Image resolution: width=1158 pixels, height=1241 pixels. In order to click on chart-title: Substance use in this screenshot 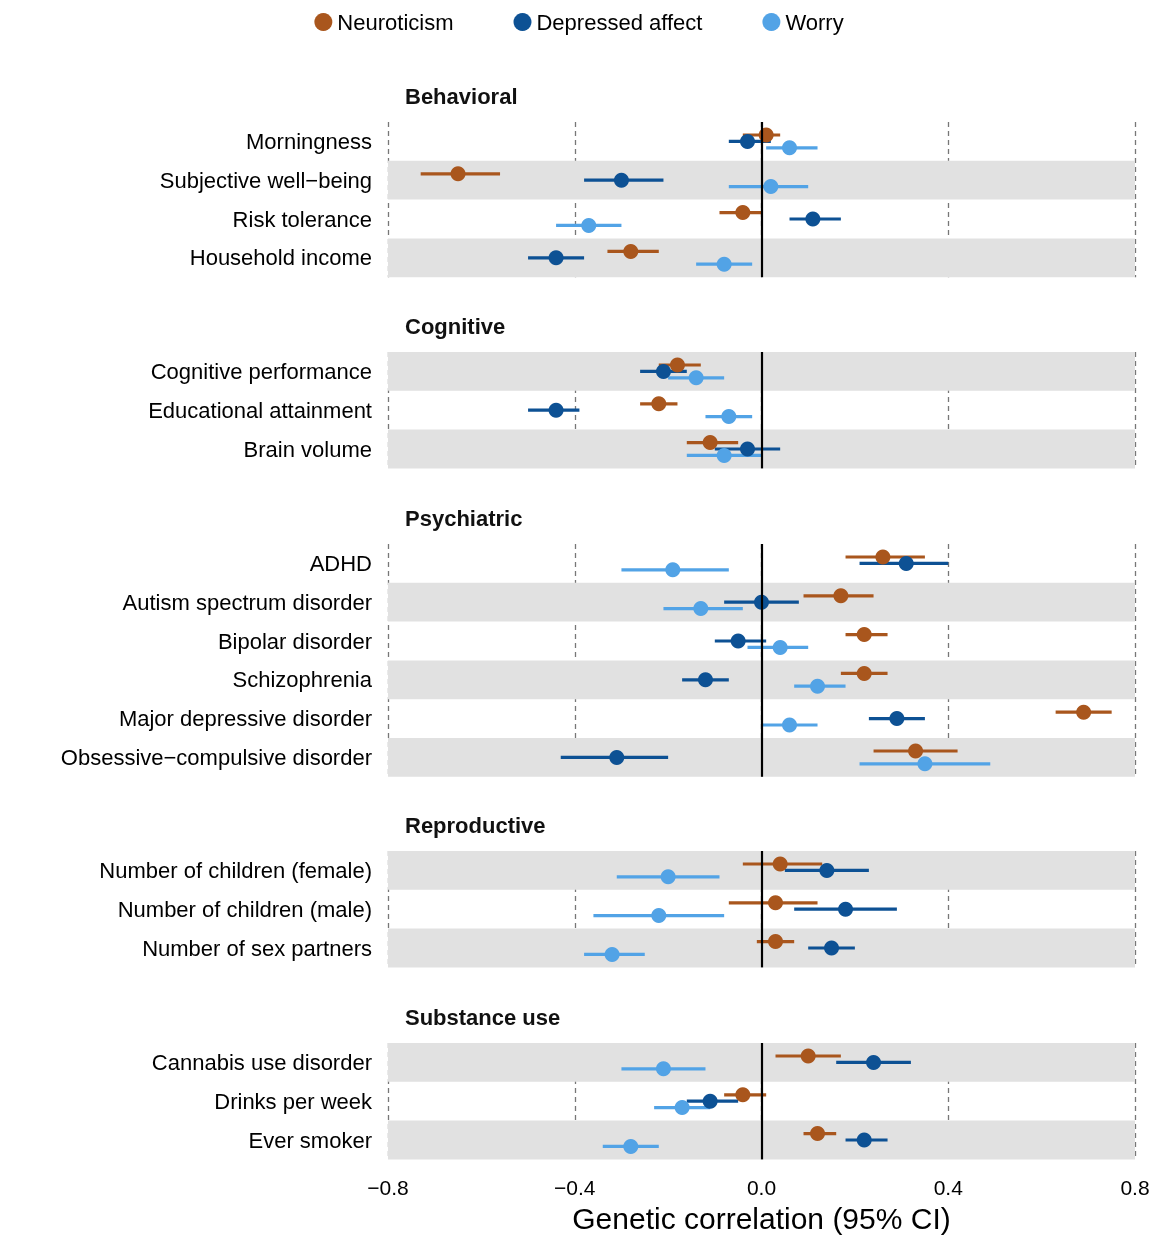, I will do `click(483, 1017)`.